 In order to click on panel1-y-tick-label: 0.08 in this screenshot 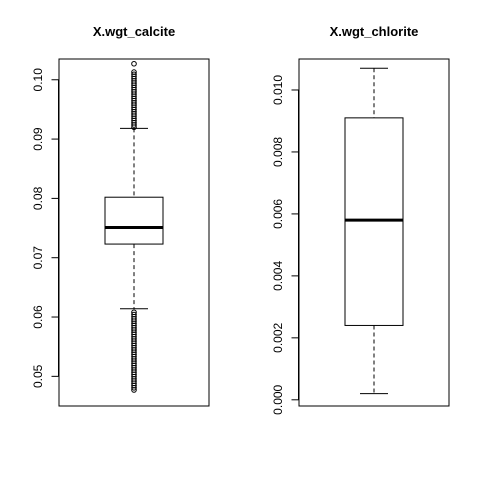, I will do `click(38, 198)`.